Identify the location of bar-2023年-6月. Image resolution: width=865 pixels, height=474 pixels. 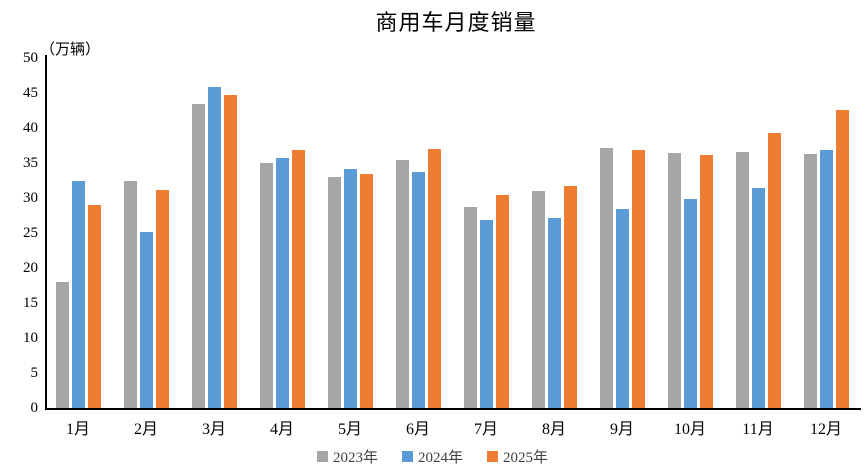
(402, 283).